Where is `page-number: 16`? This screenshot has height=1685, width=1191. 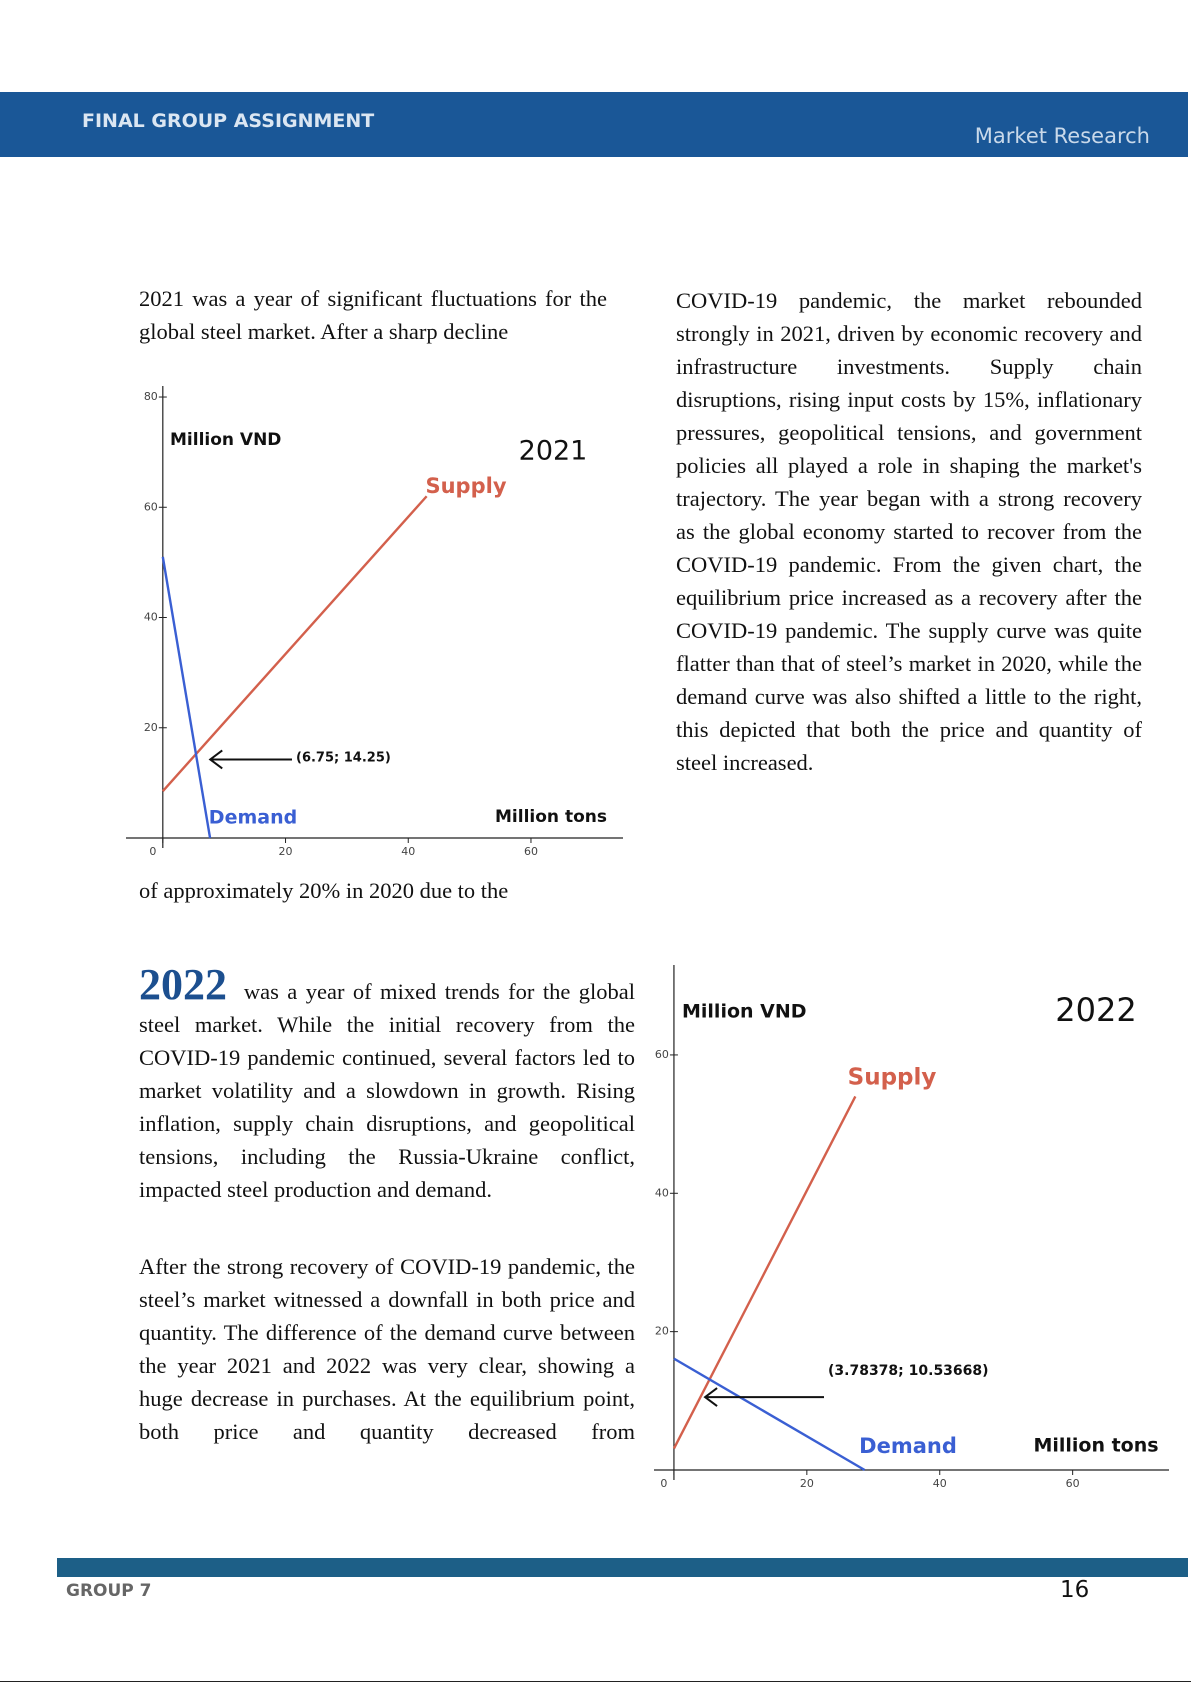
page-number: 16 is located at coordinates (1075, 1590).